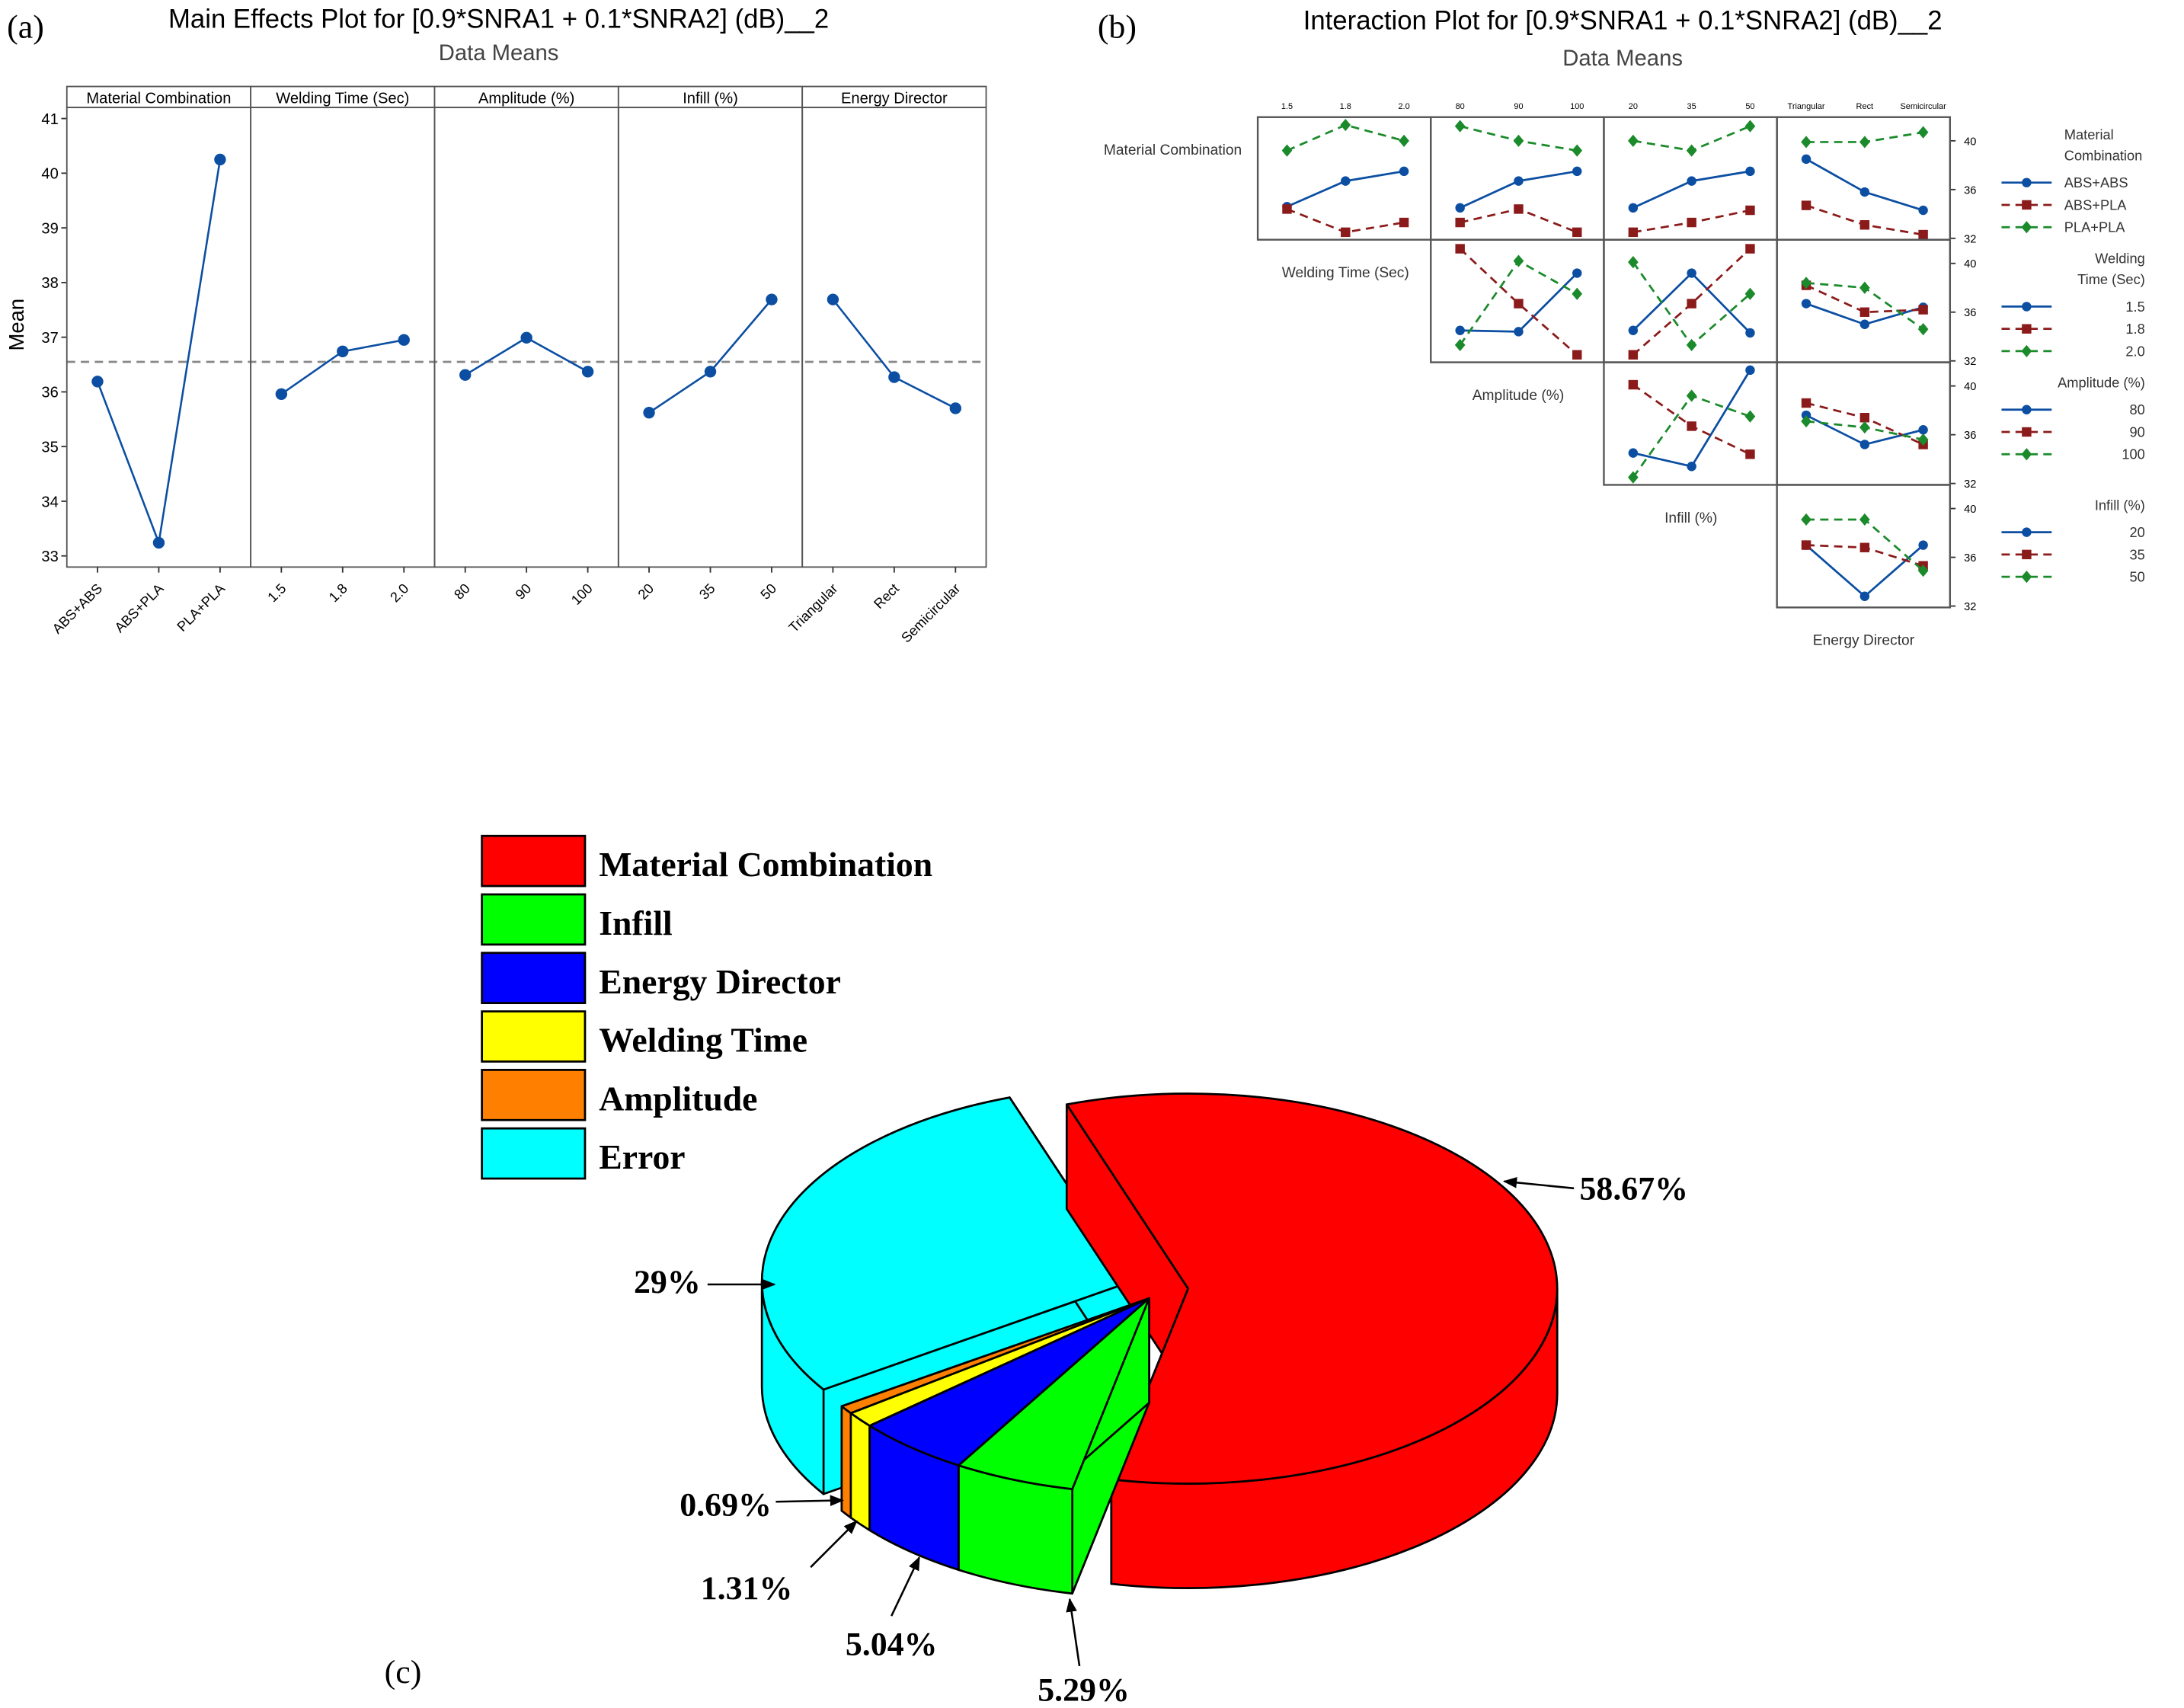  Describe the element at coordinates (768, 592) in the screenshot. I see `x-tick-label: 50` at that location.